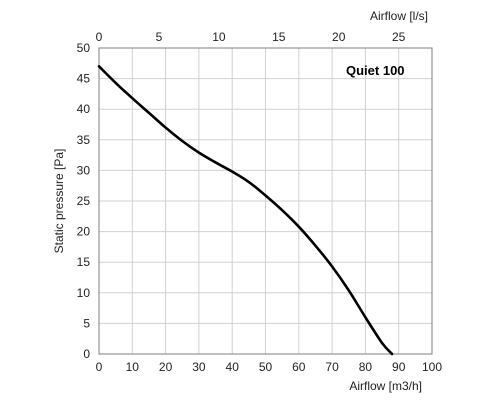  What do you see at coordinates (339, 37) in the screenshot?
I see `secondary-x-tick-label: 20` at bounding box center [339, 37].